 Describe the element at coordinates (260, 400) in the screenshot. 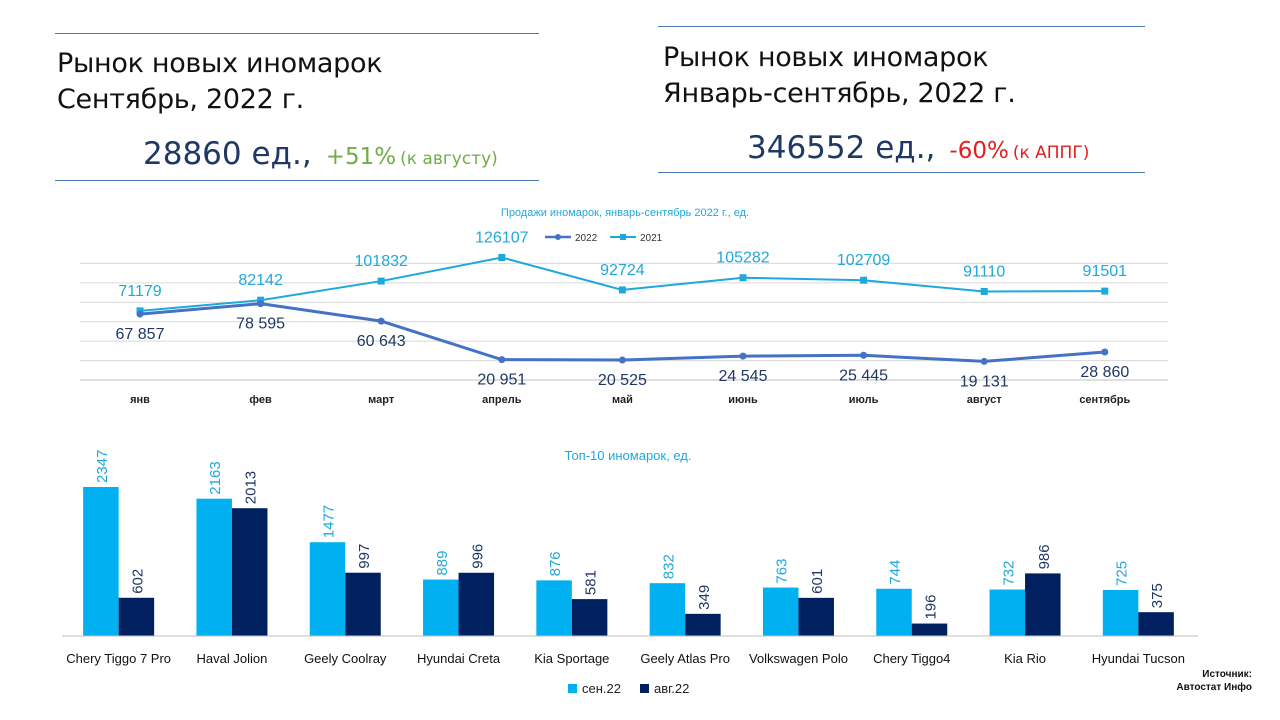

I see `line-category-label: фев` at that location.